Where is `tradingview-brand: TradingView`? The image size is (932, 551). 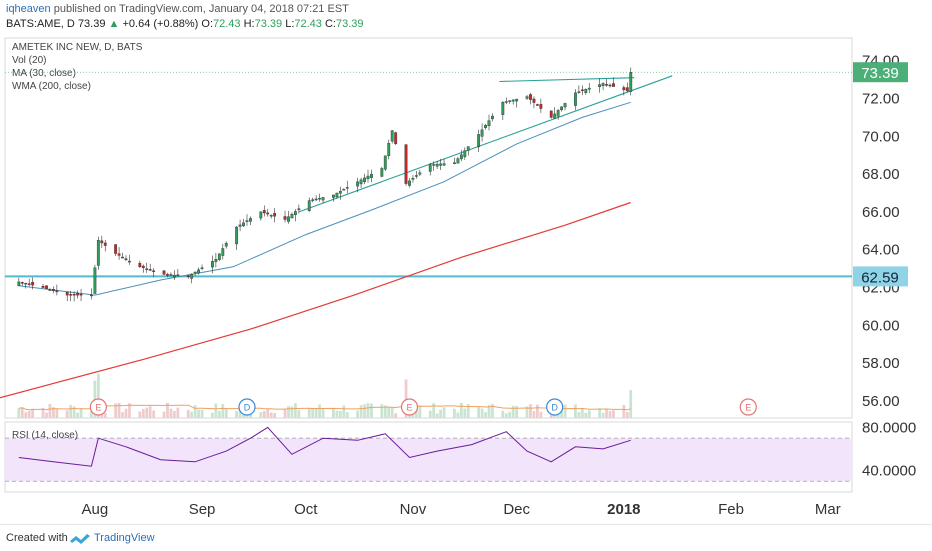
tradingview-brand: TradingView is located at coordinates (124, 538).